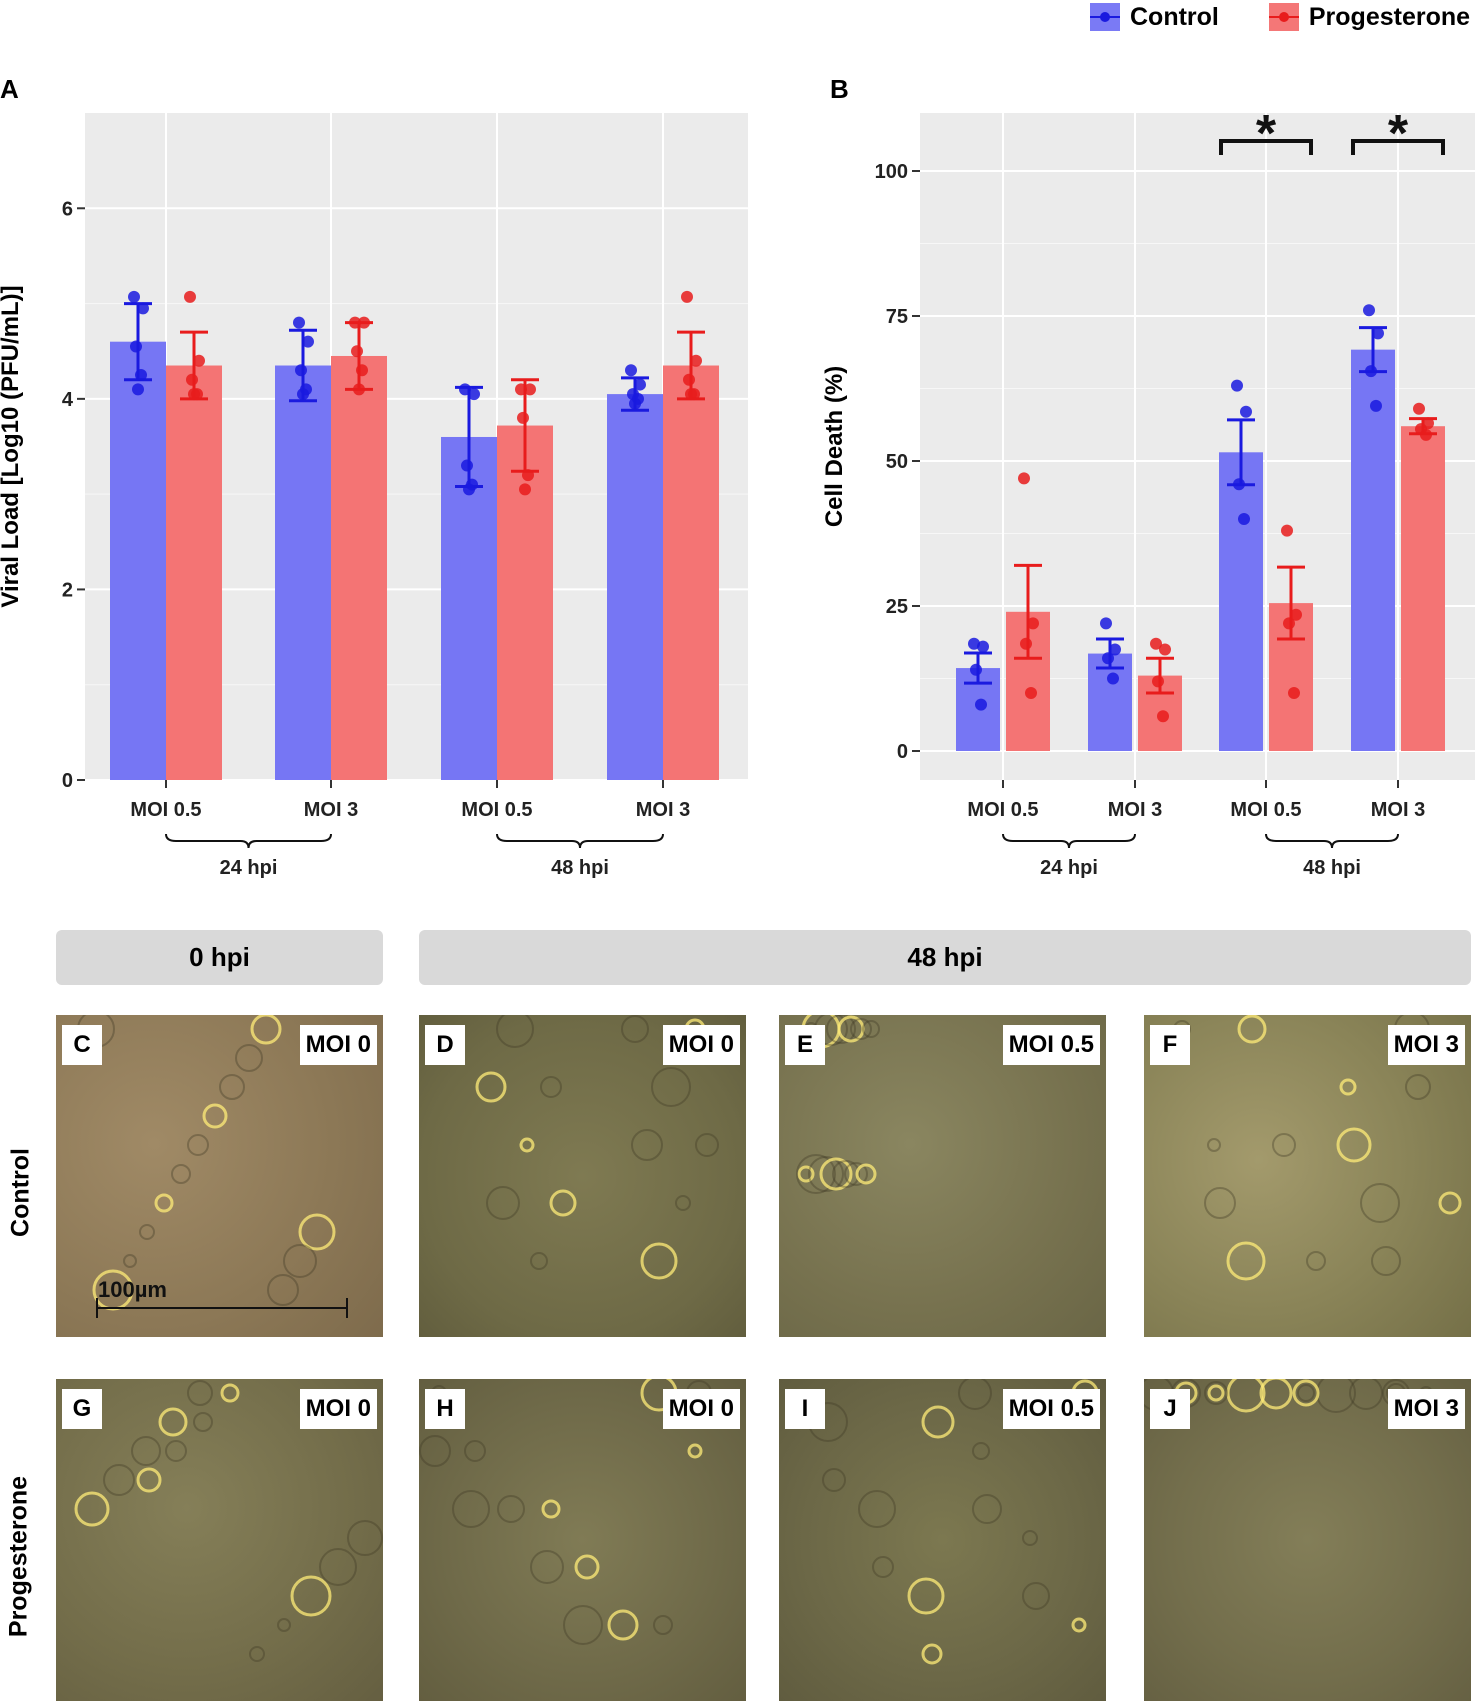 Image resolution: width=1477 pixels, height=1702 pixels. I want to click on y-tick-label: 100, so click(891, 172).